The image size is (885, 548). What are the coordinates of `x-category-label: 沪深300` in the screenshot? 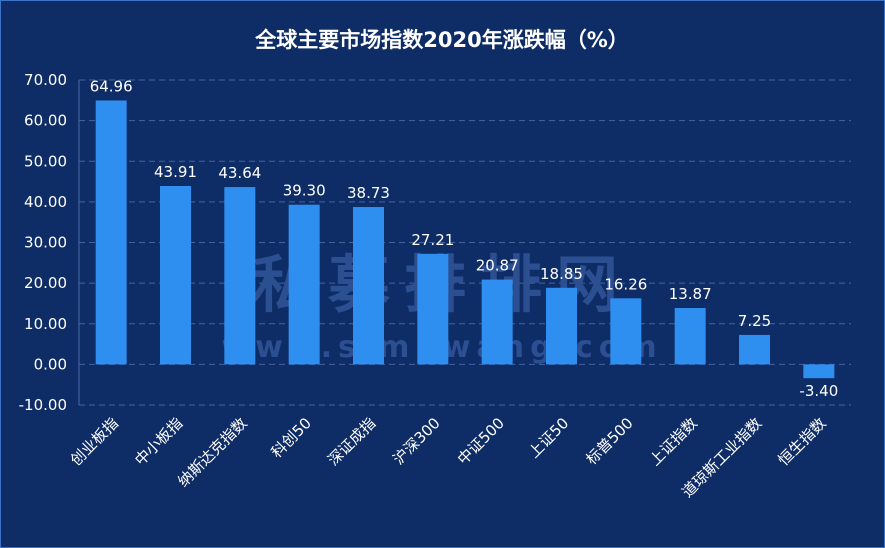 It's located at (416, 441).